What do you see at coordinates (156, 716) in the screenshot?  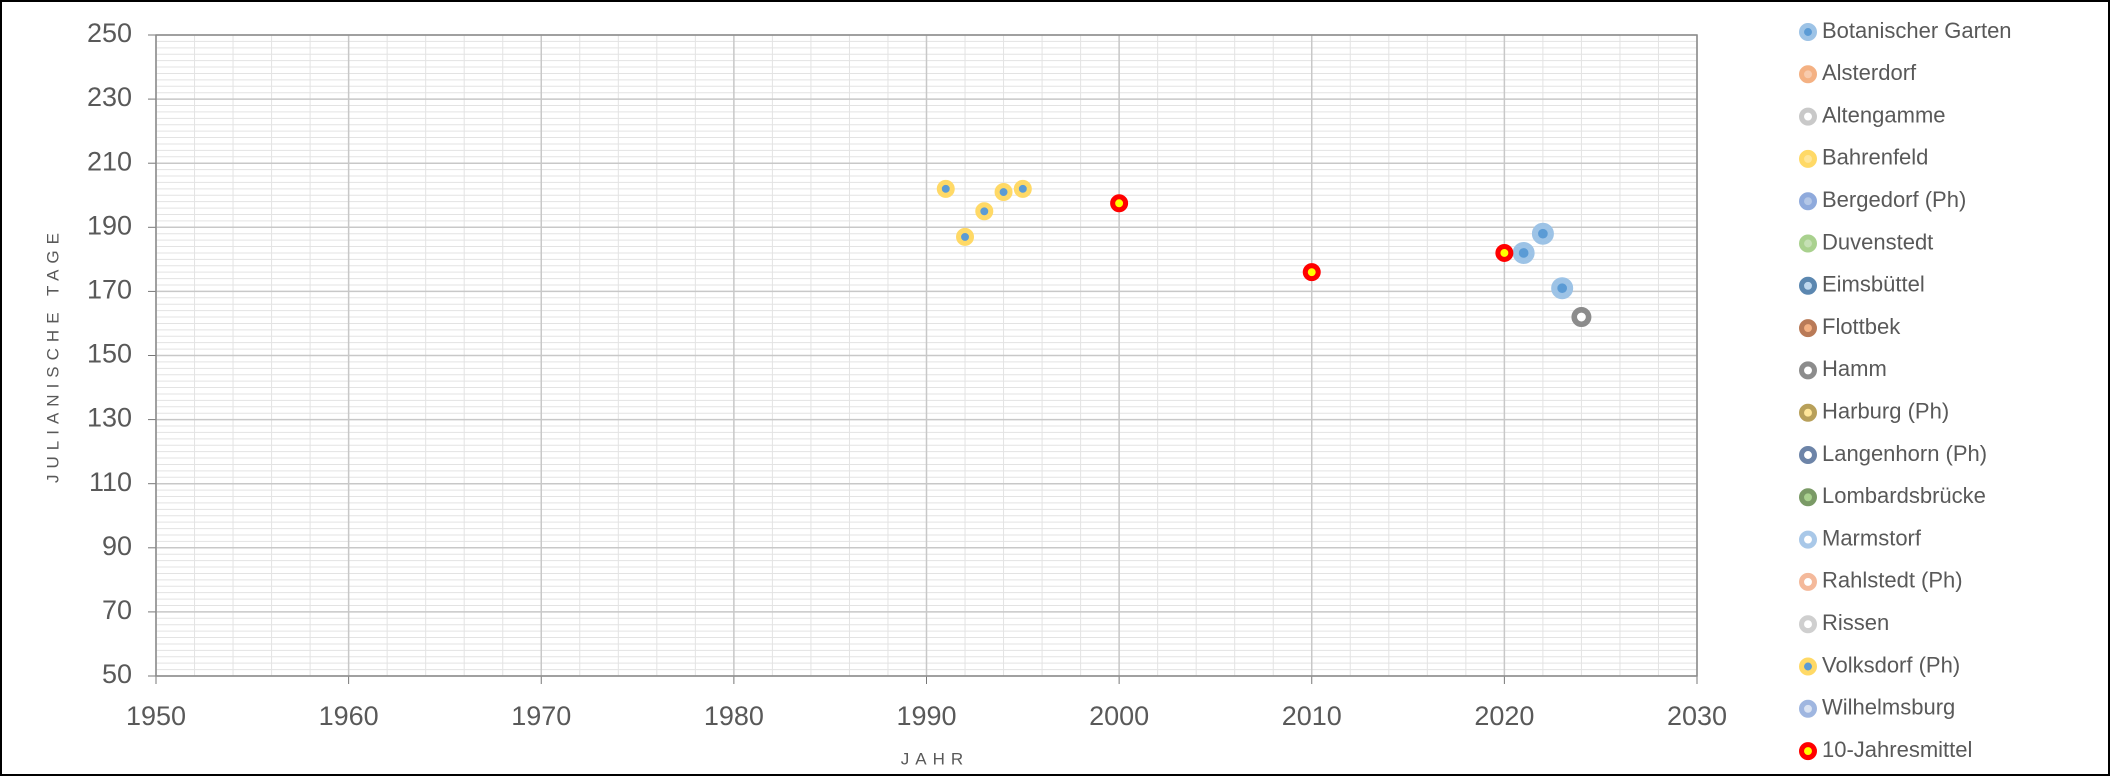 I see `x-tick-label: 1950` at bounding box center [156, 716].